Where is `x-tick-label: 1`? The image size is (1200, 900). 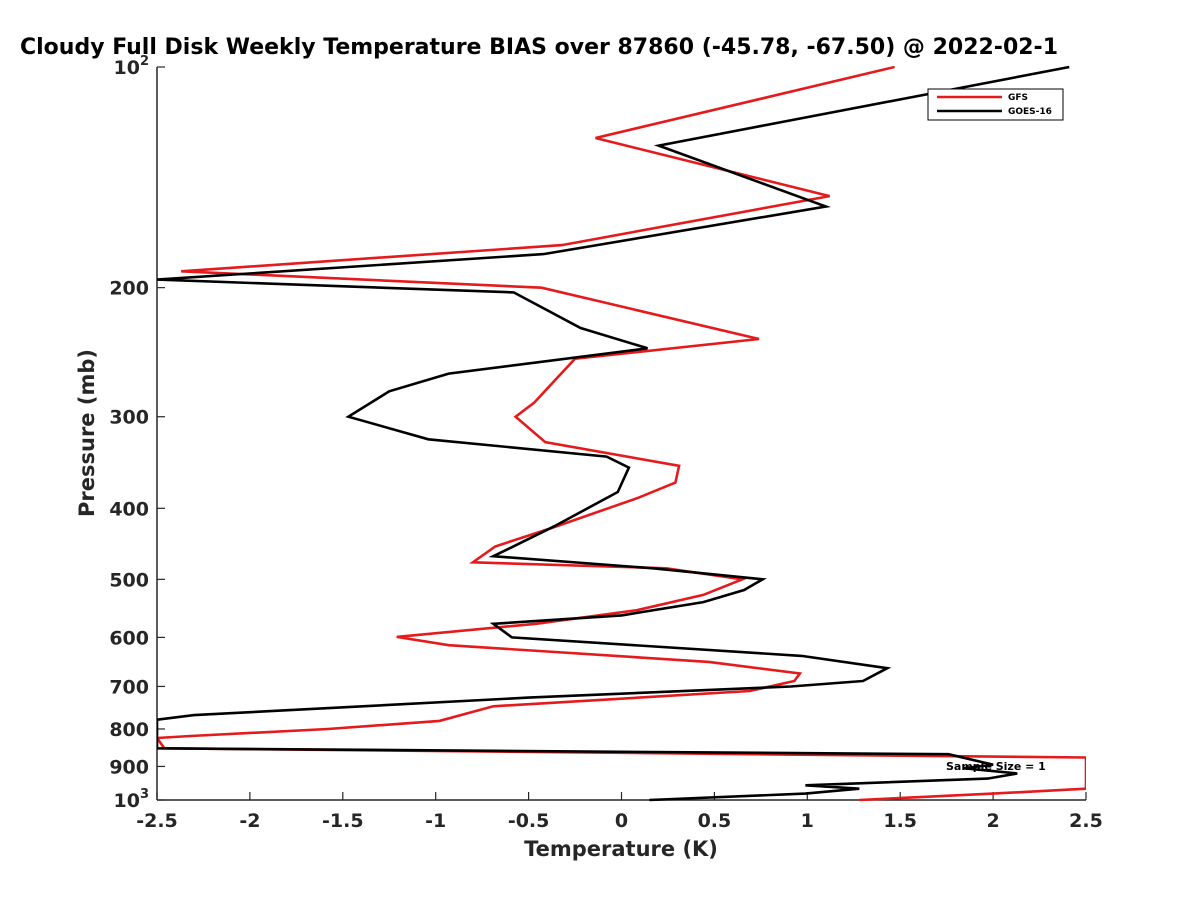 x-tick-label: 1 is located at coordinates (807, 821).